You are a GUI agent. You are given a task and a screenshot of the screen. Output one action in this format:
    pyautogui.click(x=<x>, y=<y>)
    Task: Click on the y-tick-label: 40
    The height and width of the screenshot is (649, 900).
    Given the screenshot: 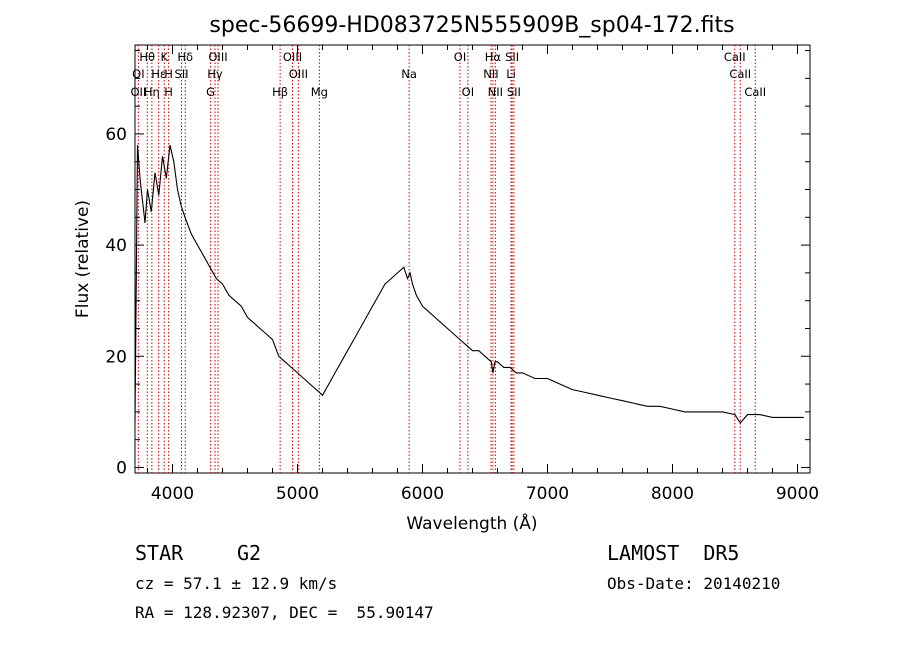 What is the action you would take?
    pyautogui.click(x=116, y=246)
    